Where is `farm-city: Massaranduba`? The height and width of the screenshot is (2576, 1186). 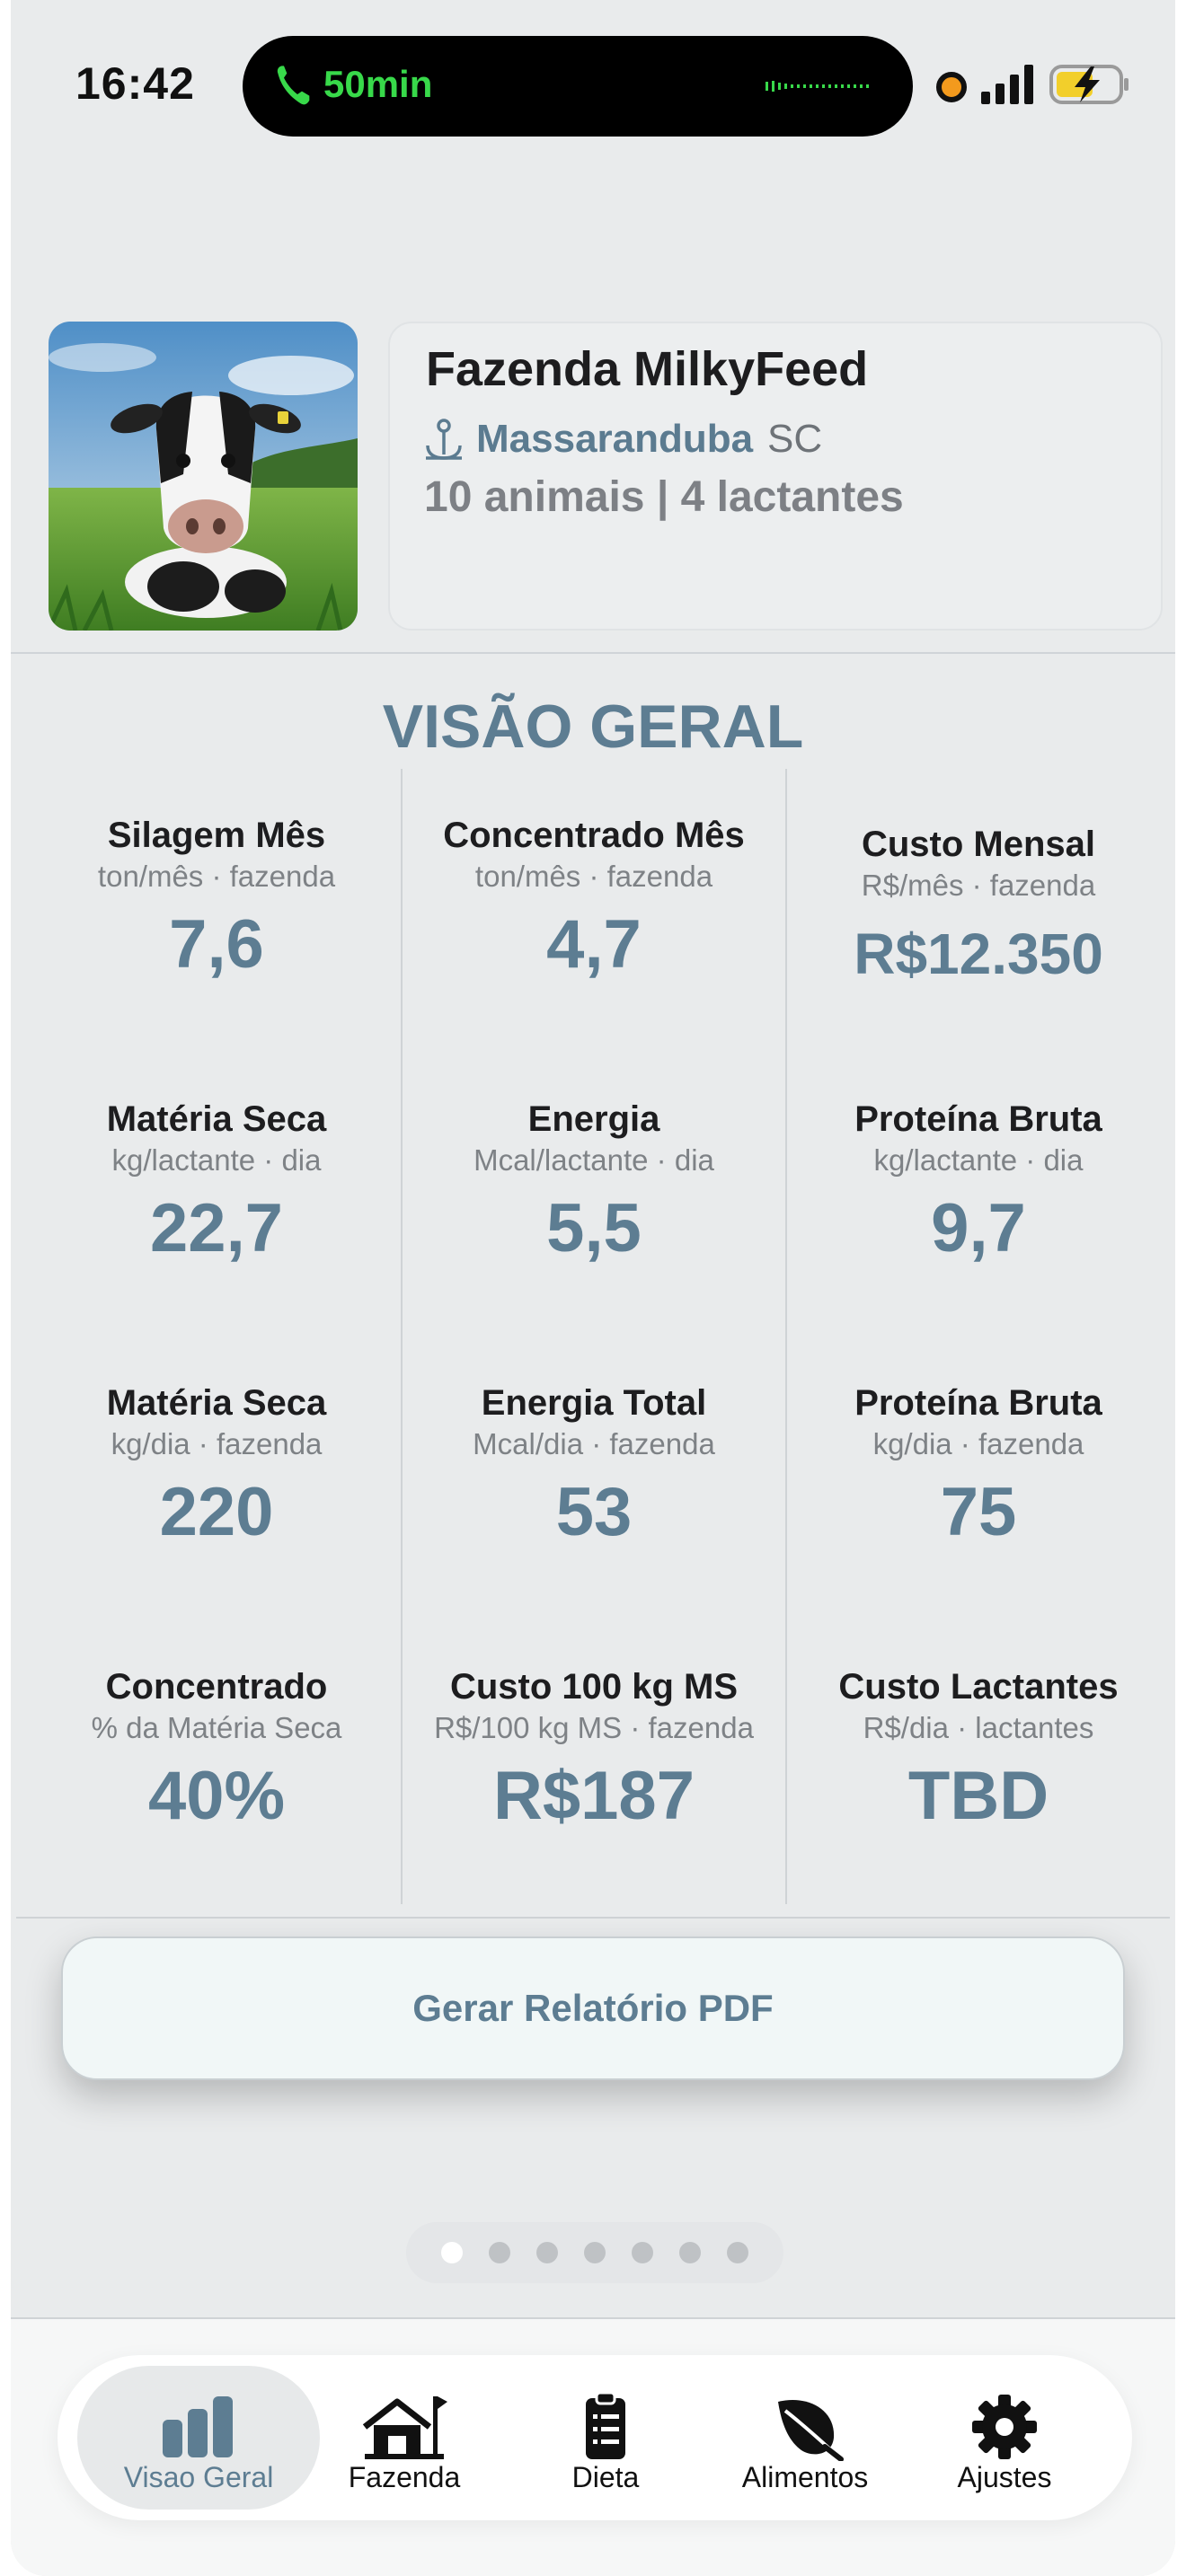
farm-city: Massaranduba is located at coordinates (615, 439).